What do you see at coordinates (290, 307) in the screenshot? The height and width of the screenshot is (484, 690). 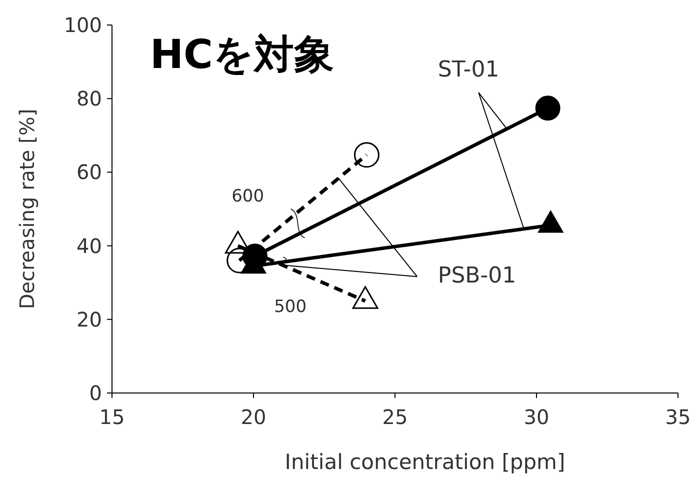 I see `annotation: 500` at bounding box center [290, 307].